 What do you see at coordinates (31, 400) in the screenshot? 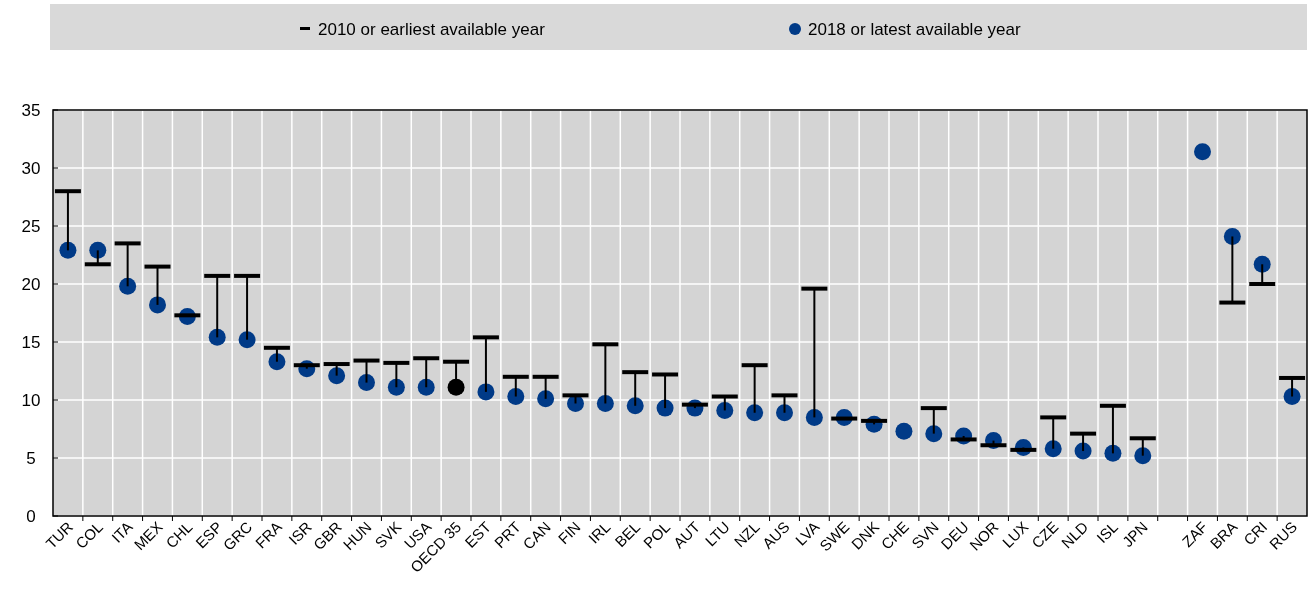
I see `y-tick-label: 10` at bounding box center [31, 400].